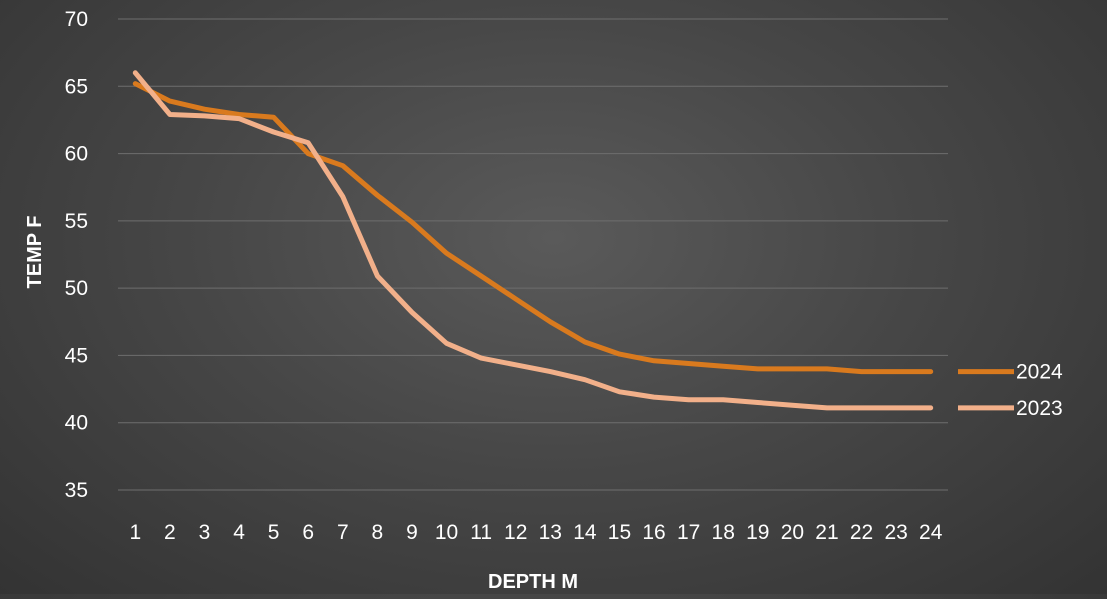  I want to click on y-tick-label: 55, so click(76, 221).